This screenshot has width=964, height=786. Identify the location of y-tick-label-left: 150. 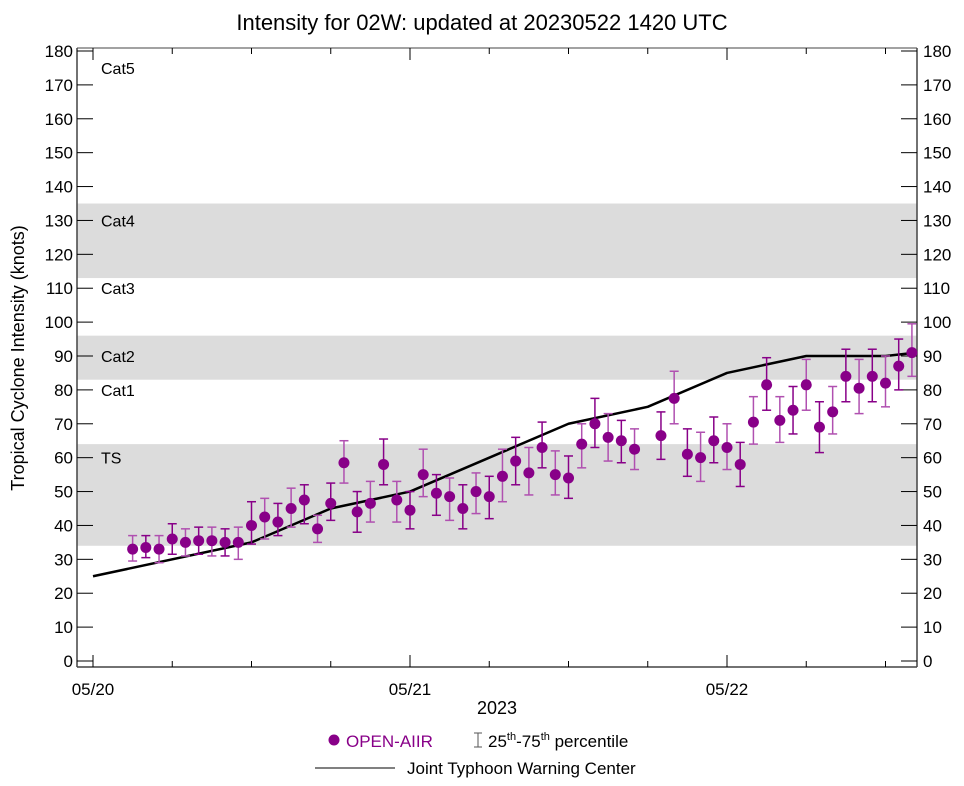
(59, 153).